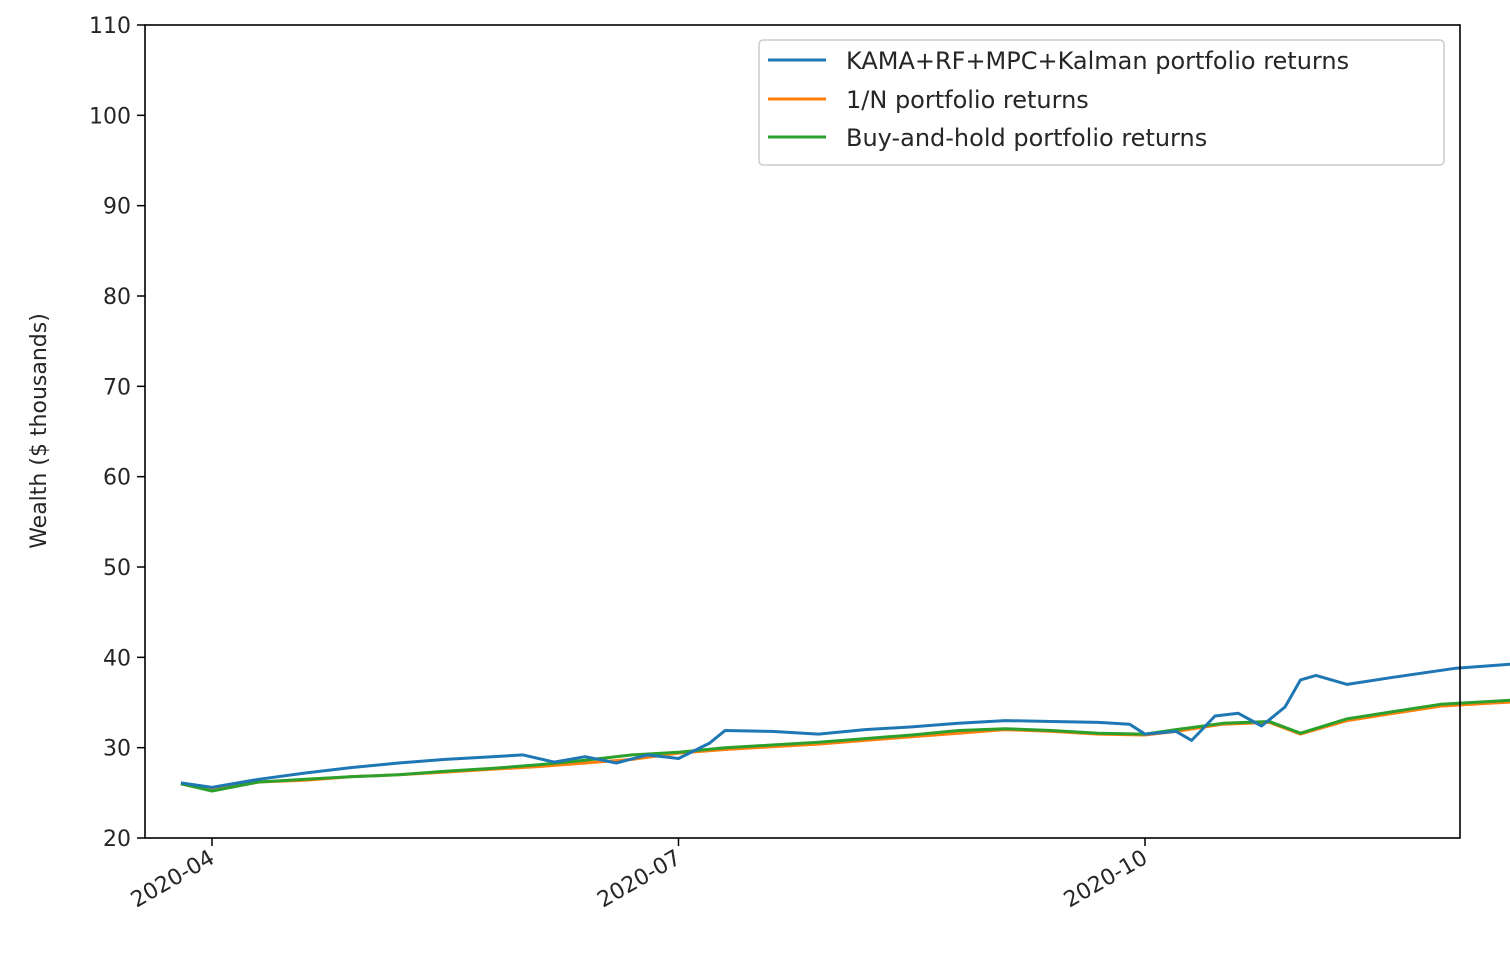 Image resolution: width=1510 pixels, height=958 pixels. I want to click on series-layer, so click(845, 727).